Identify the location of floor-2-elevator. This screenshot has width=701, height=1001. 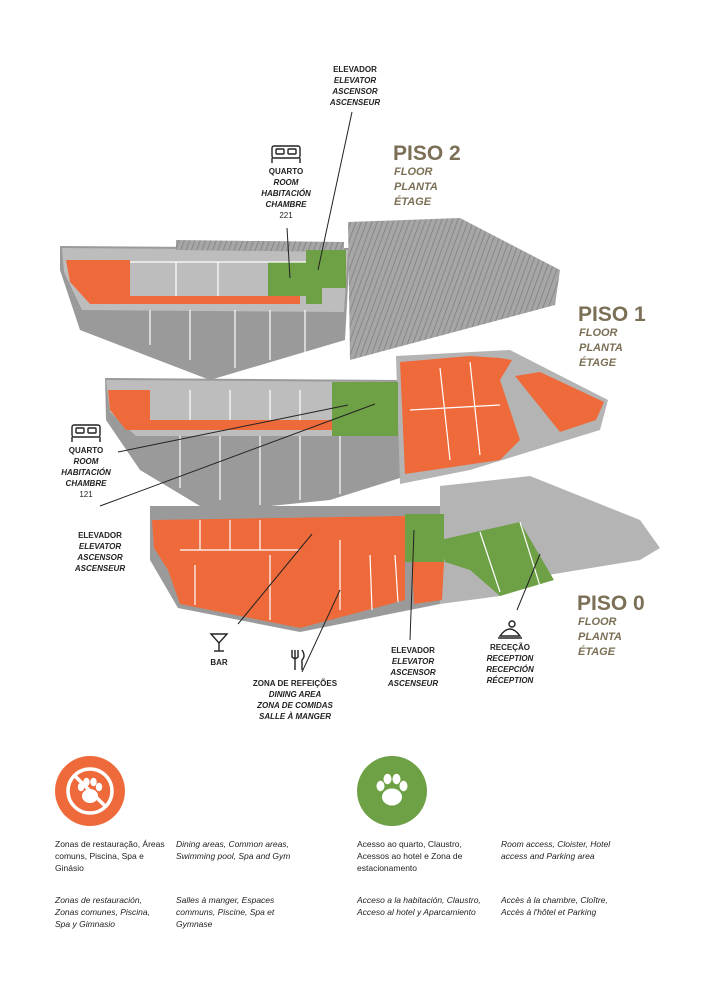
(326, 277).